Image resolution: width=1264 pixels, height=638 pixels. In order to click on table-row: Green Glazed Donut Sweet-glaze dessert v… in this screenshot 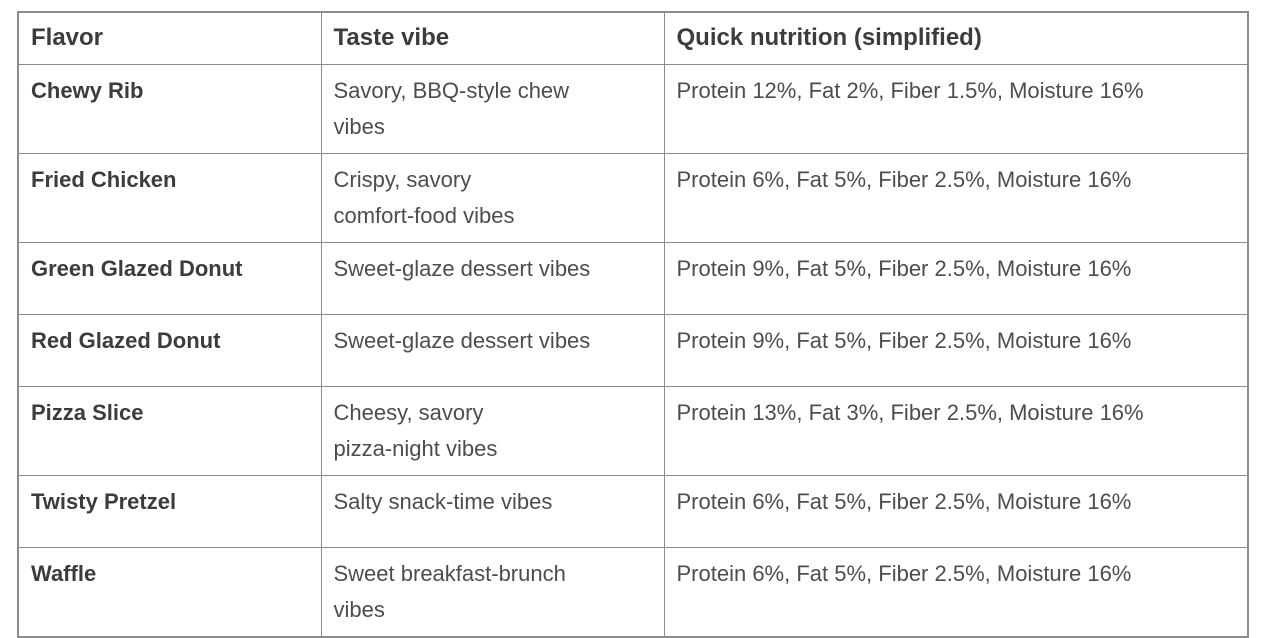, I will do `click(633, 278)`.